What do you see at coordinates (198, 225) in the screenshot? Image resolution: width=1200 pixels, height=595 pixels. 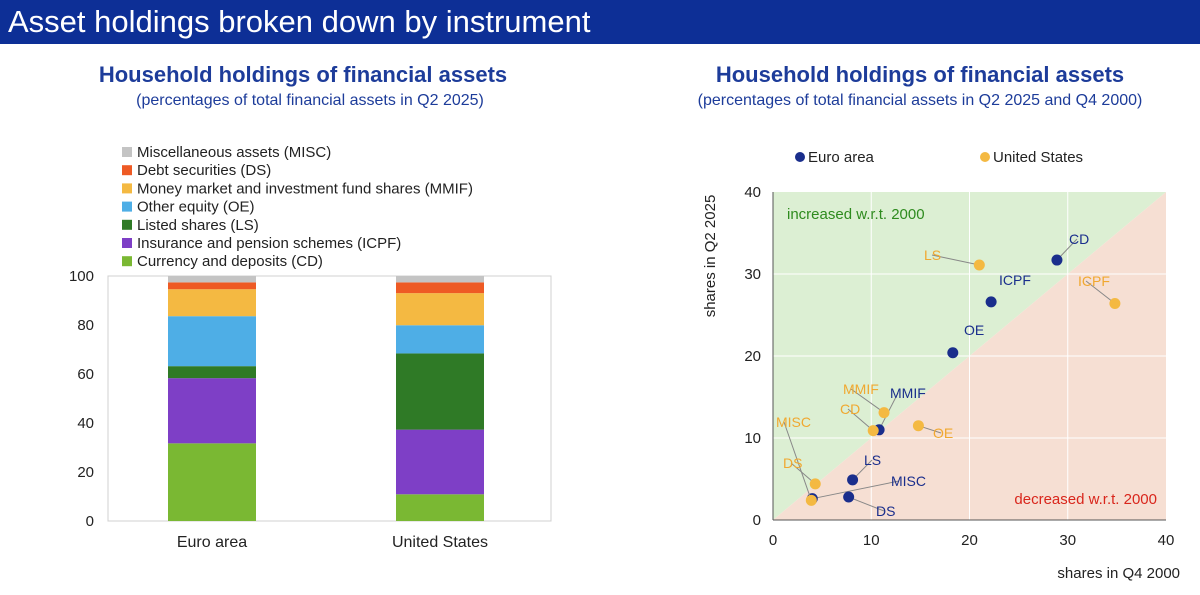 I see `legend-label: Listed shares (LS)` at bounding box center [198, 225].